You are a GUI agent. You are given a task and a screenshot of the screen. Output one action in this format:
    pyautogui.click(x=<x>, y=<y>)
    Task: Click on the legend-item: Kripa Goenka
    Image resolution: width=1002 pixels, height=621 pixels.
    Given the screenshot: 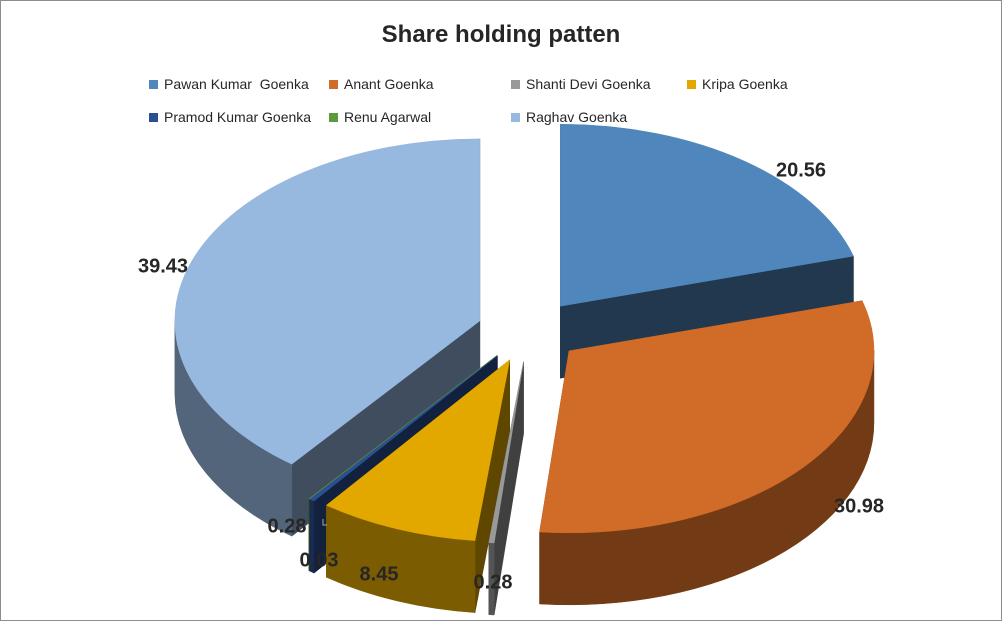 What is the action you would take?
    pyautogui.click(x=737, y=84)
    